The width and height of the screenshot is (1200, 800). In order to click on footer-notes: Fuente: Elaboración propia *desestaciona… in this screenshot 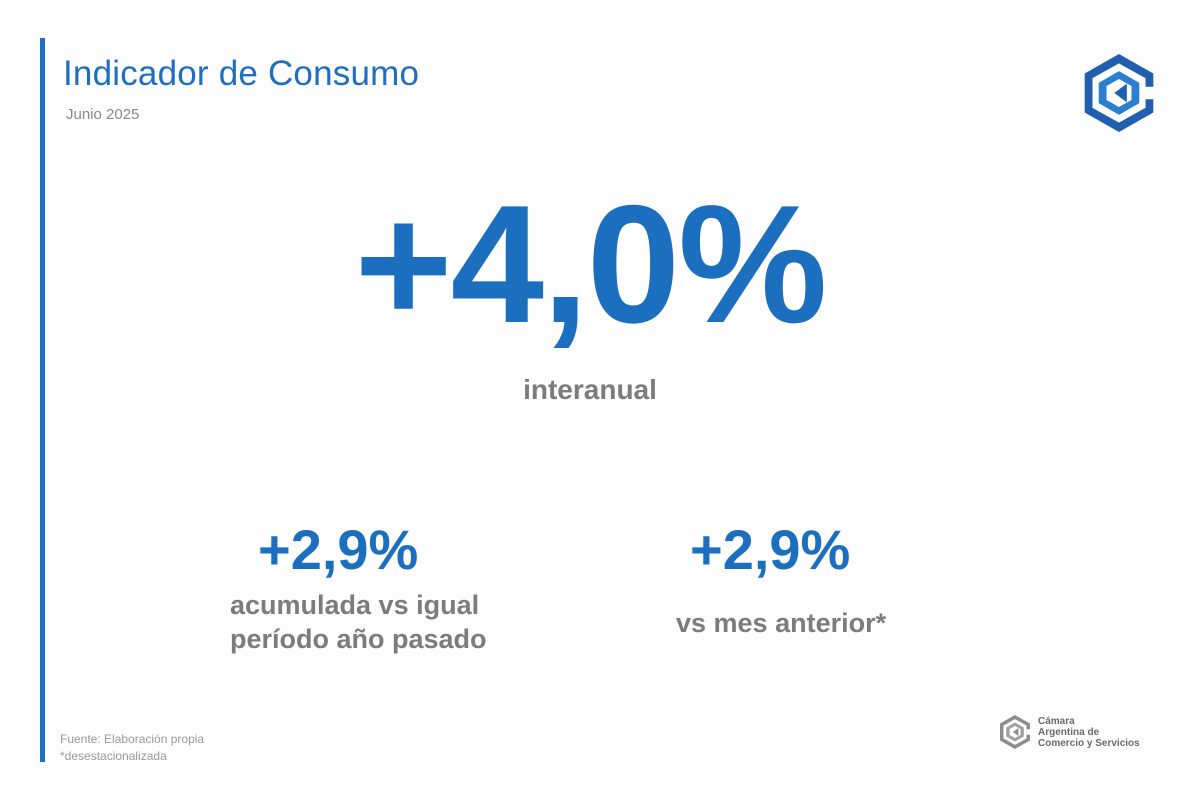, I will do `click(132, 748)`.